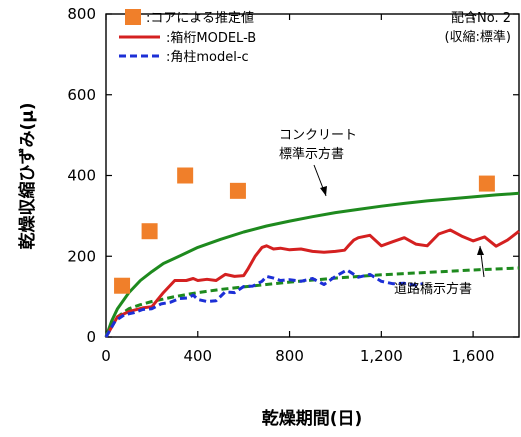  I want to click on y-axis-title: 乾燥収縮ひずみ(μ), so click(27, 175).